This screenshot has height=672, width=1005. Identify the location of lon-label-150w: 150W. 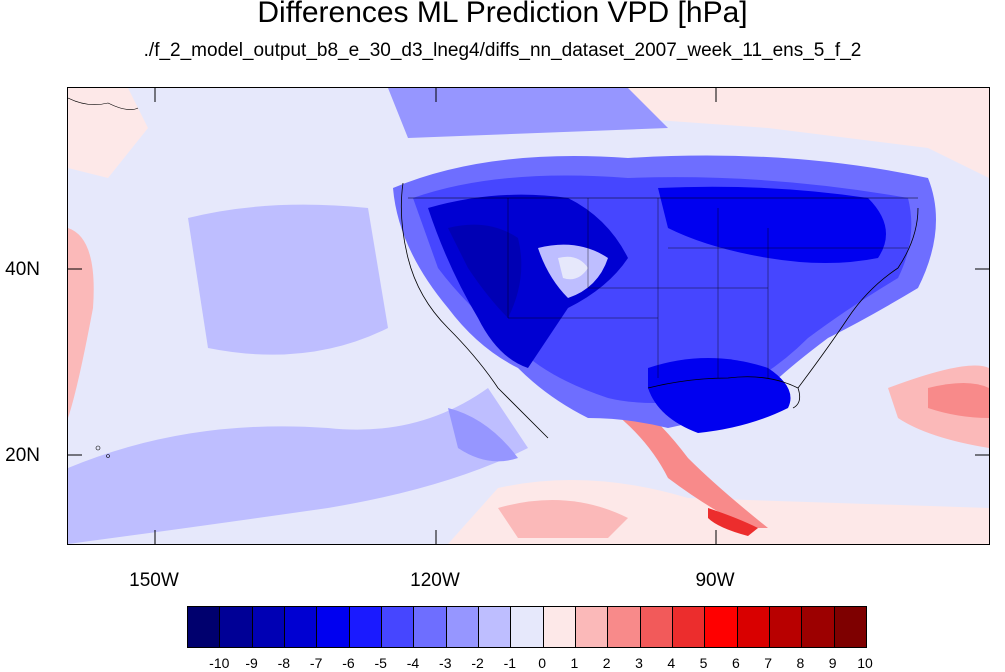
(154, 580).